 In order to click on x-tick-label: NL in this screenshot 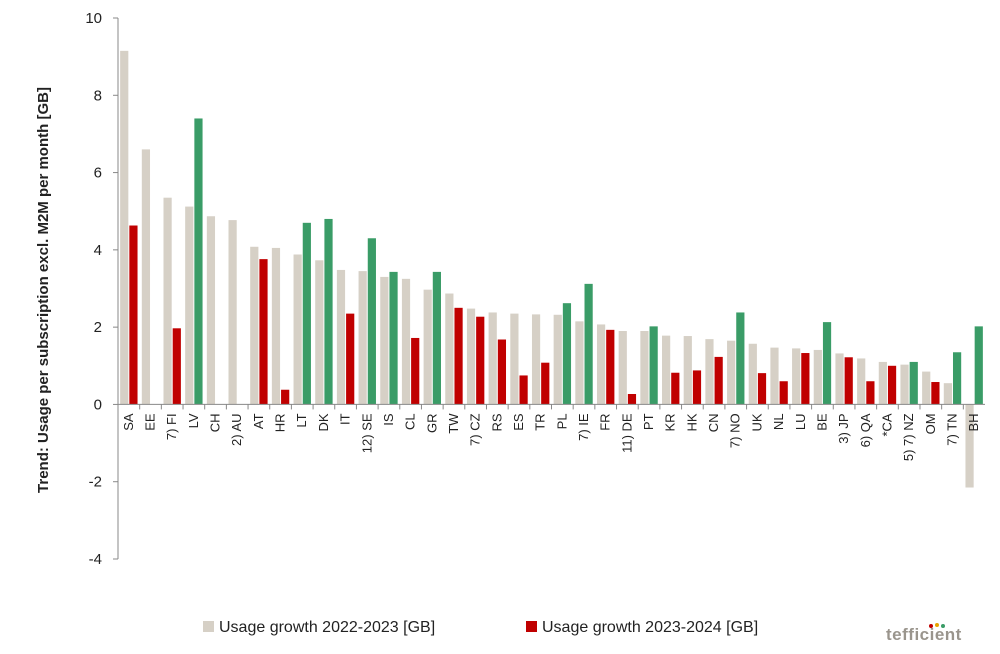, I will do `click(778, 421)`.